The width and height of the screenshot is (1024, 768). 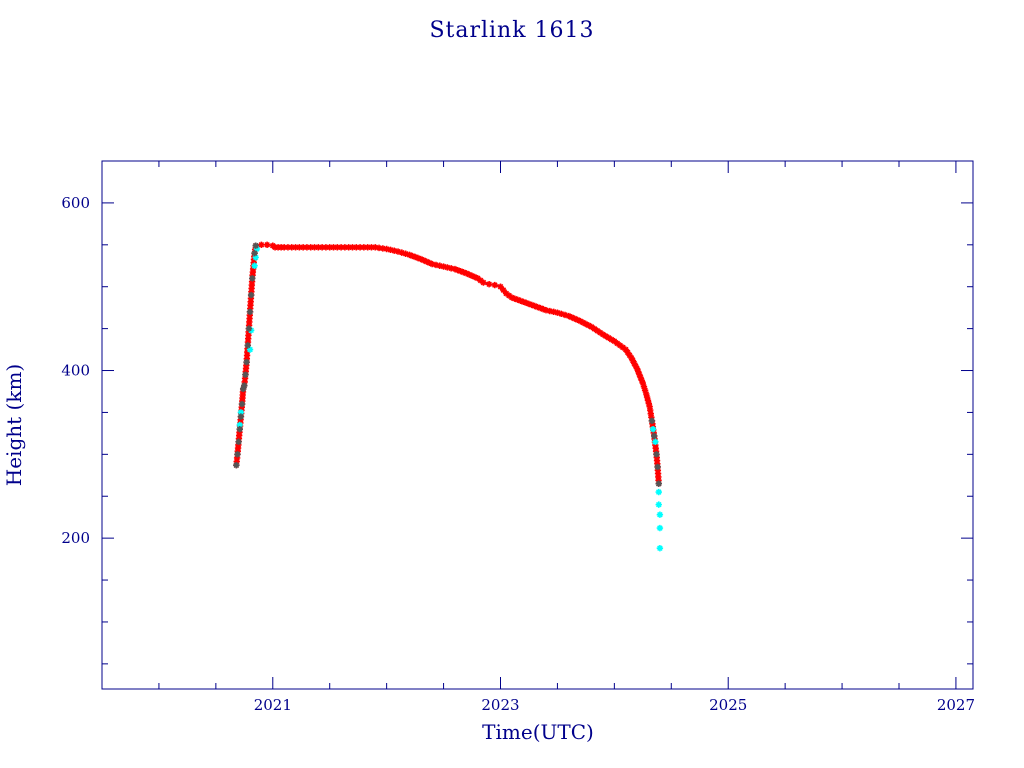 I want to click on series-trace, so click(x=448, y=364).